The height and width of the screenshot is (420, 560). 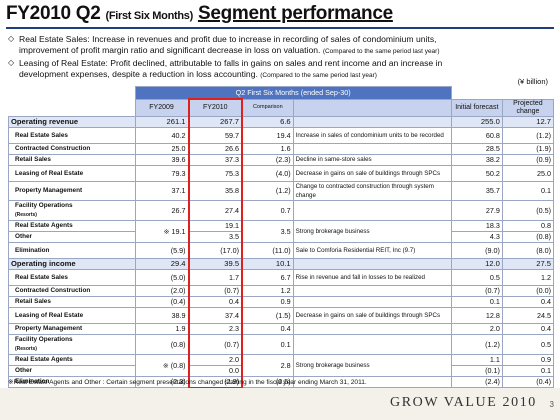 What do you see at coordinates (280, 404) in the screenshot?
I see `footer-band` at bounding box center [280, 404].